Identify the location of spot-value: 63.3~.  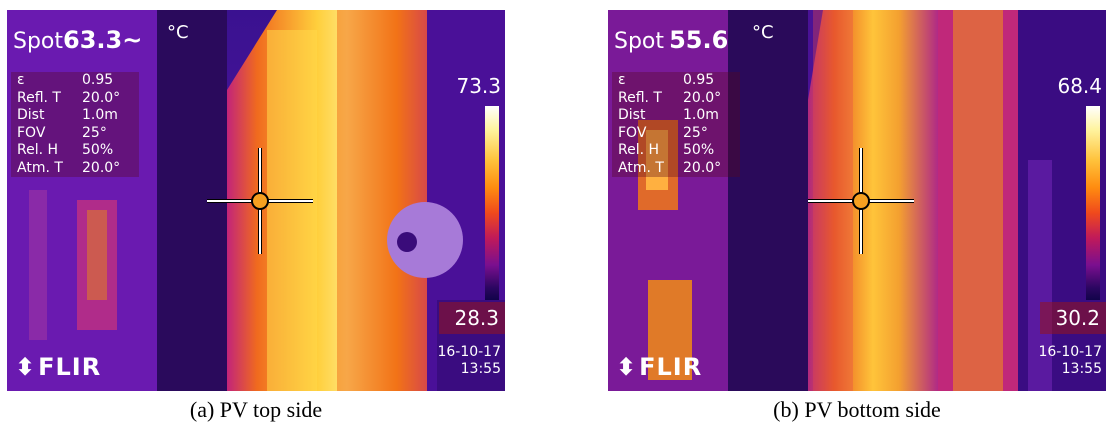
(103, 40).